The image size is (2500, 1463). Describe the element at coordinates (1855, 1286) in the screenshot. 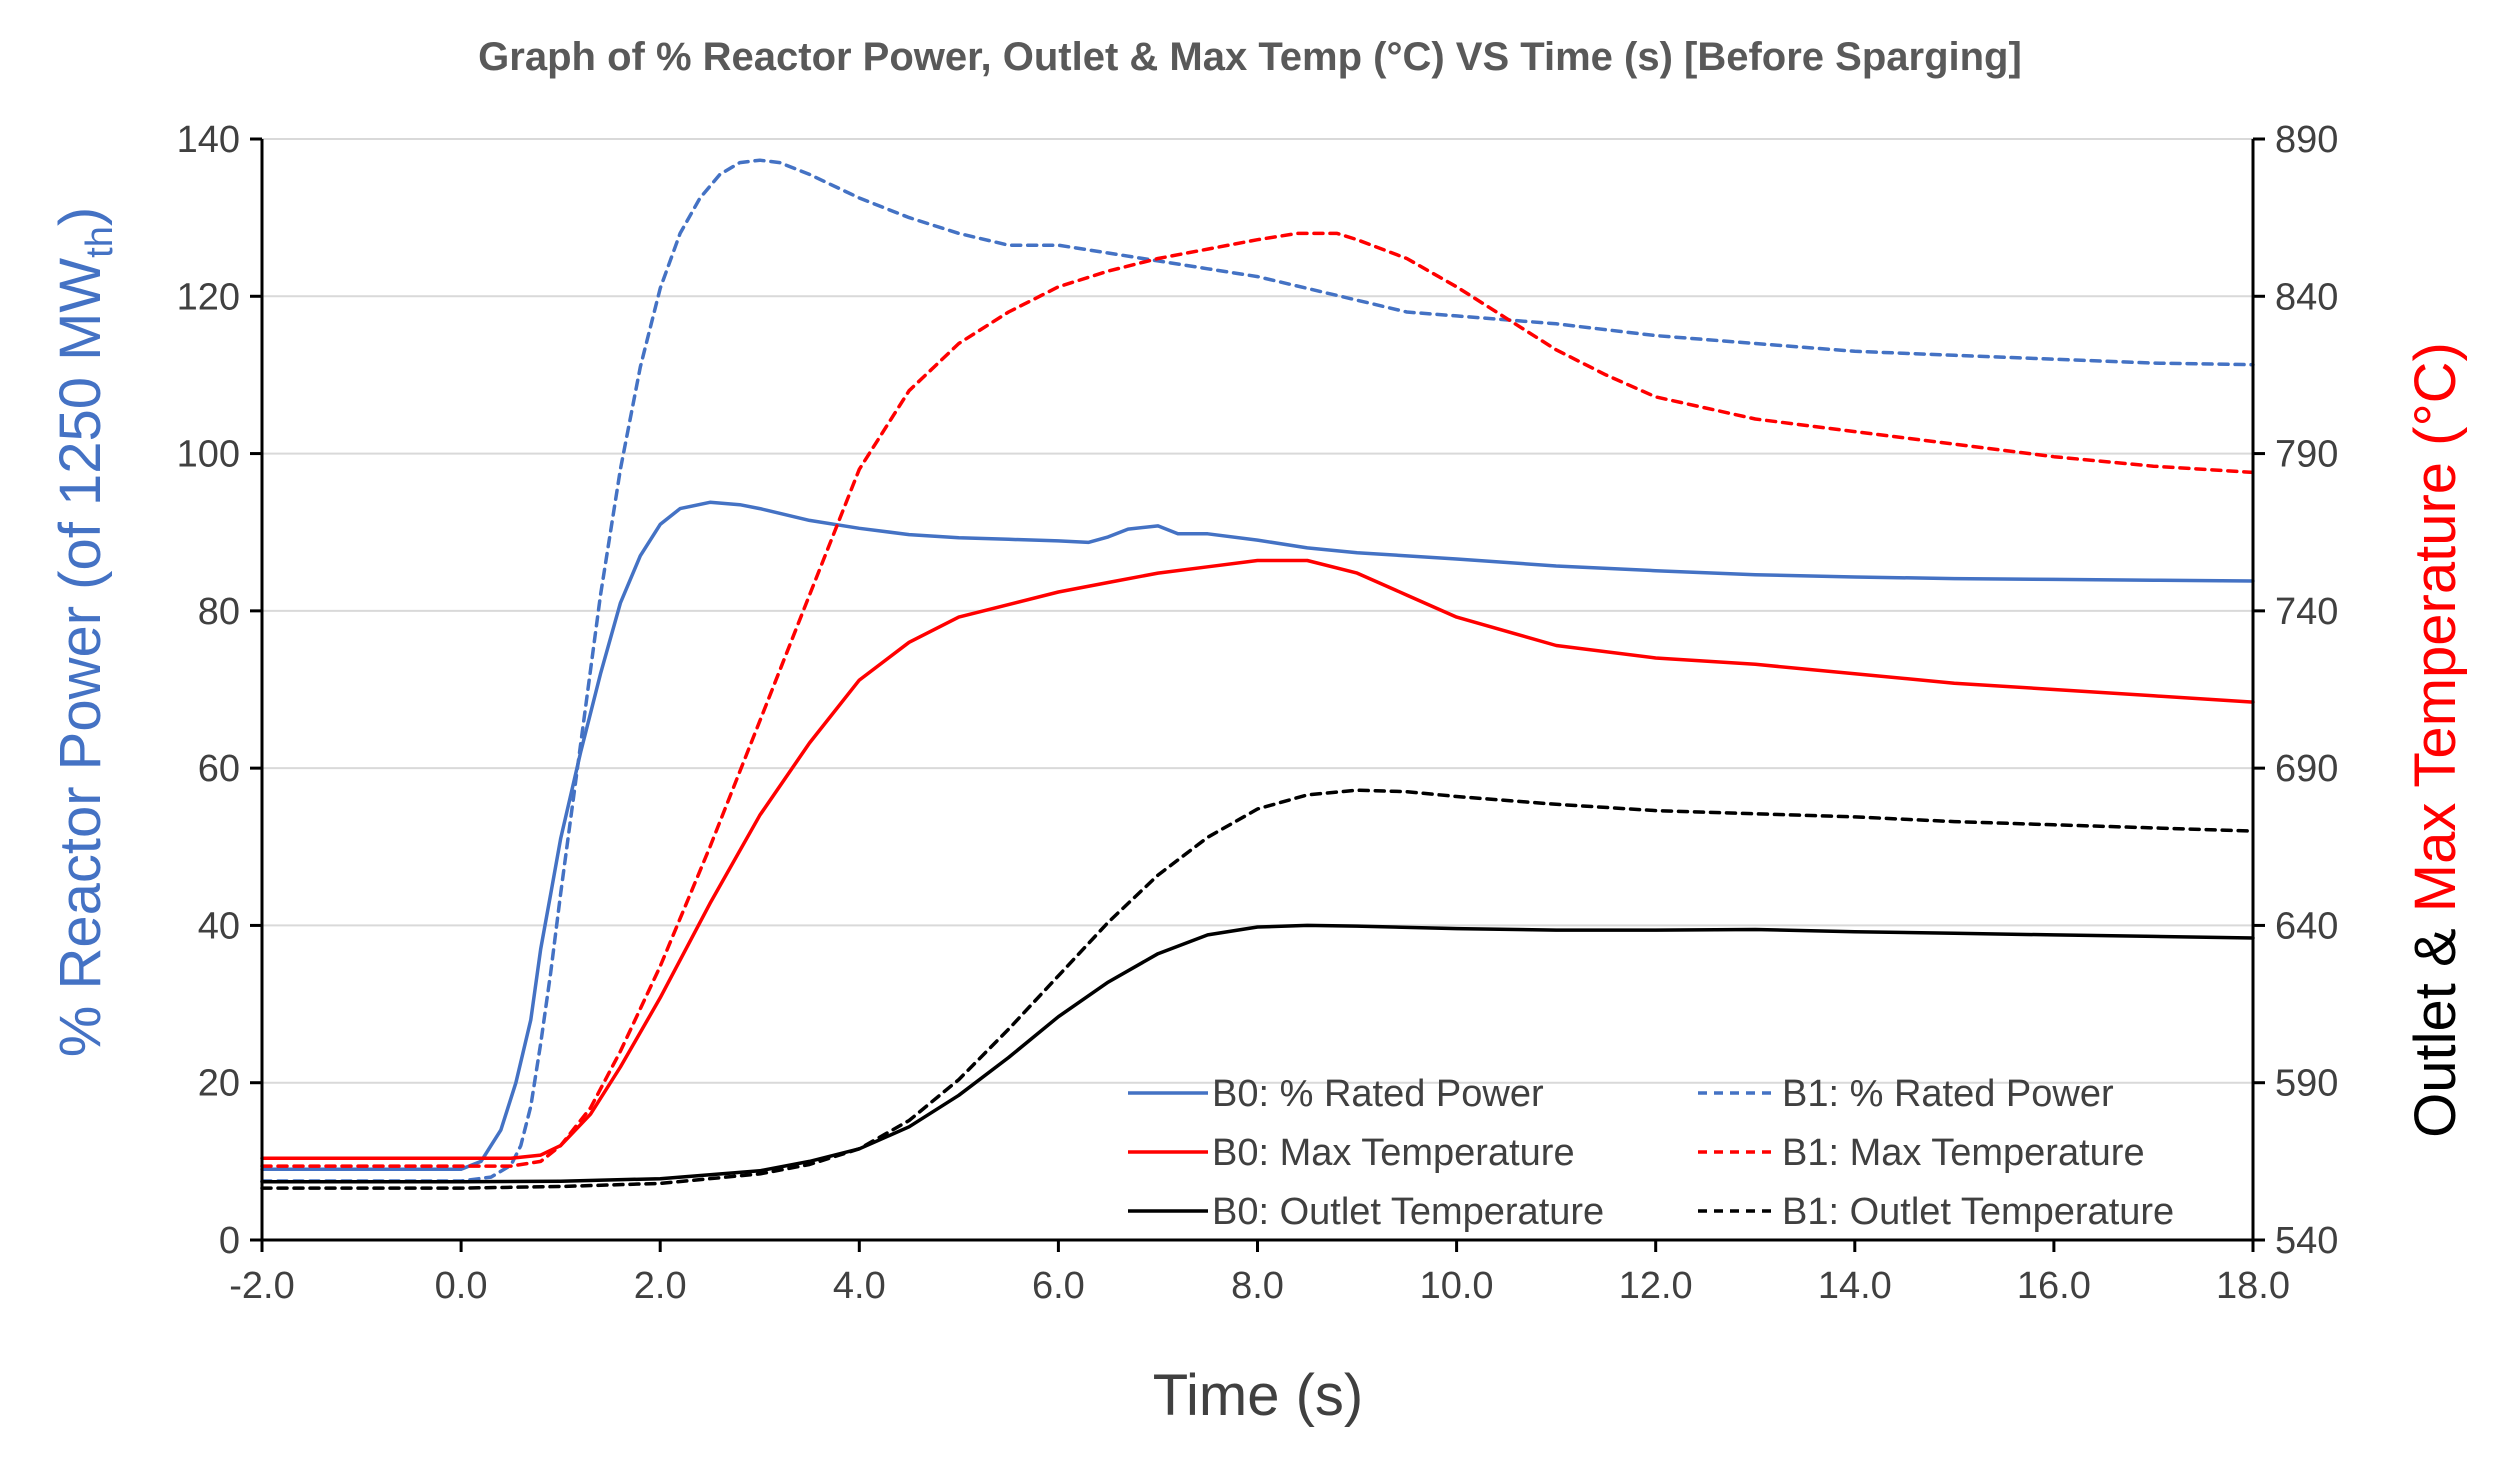

I see `x-tick-label: 14.0` at that location.